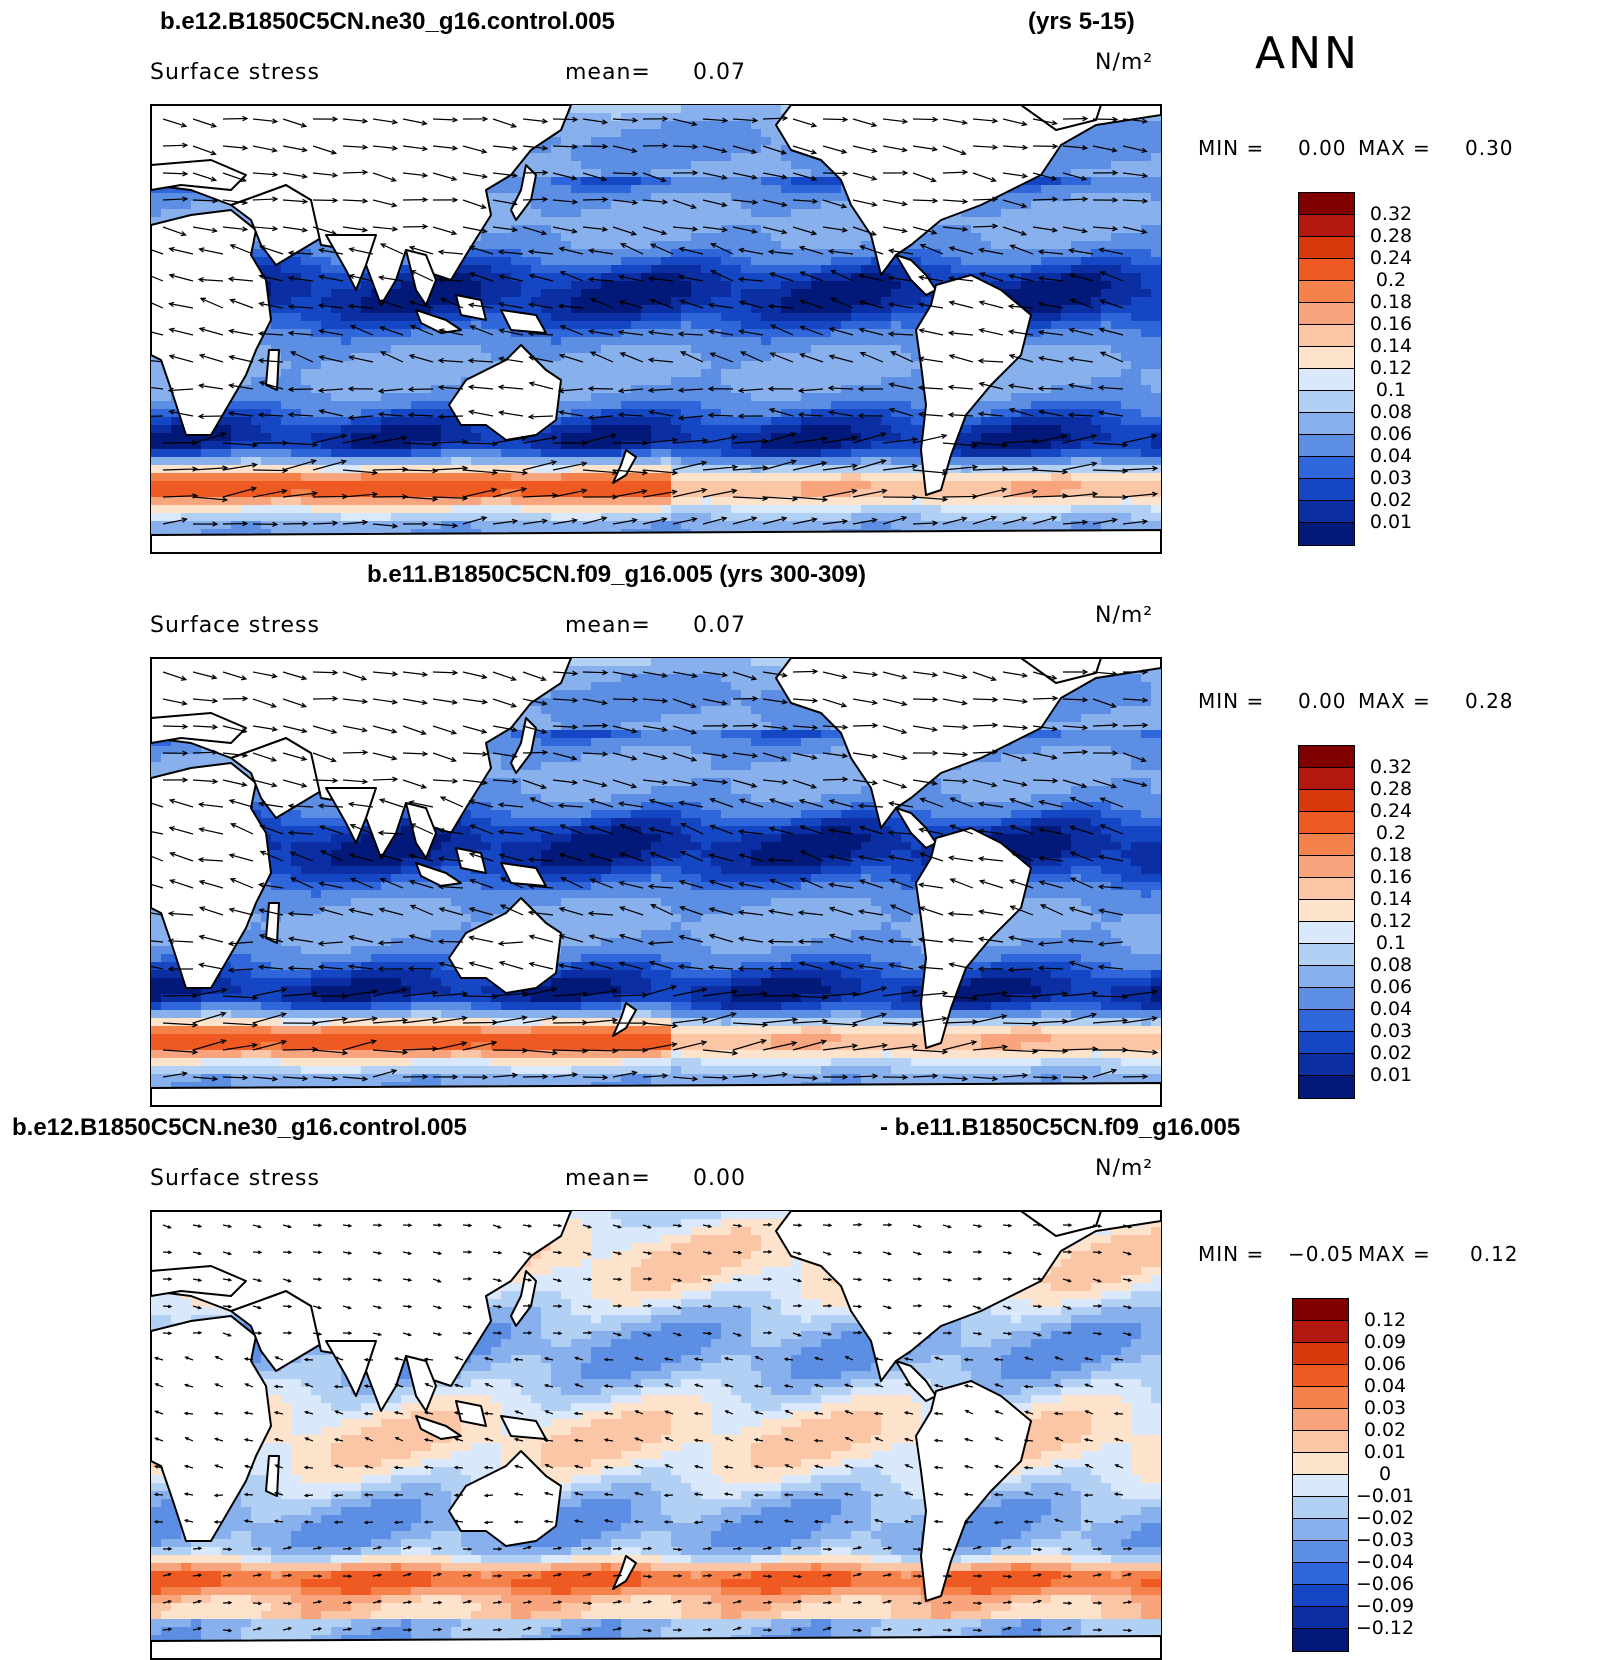 This screenshot has height=1660, width=1622. What do you see at coordinates (1307, 53) in the screenshot?
I see `season-label: ANN` at bounding box center [1307, 53].